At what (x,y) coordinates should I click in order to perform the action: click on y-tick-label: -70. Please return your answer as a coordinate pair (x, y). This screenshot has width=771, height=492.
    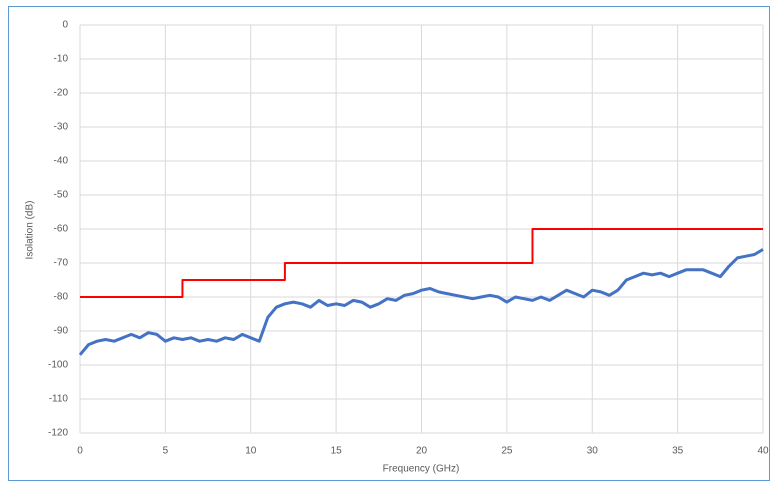
    Looking at the image, I should click on (61, 263).